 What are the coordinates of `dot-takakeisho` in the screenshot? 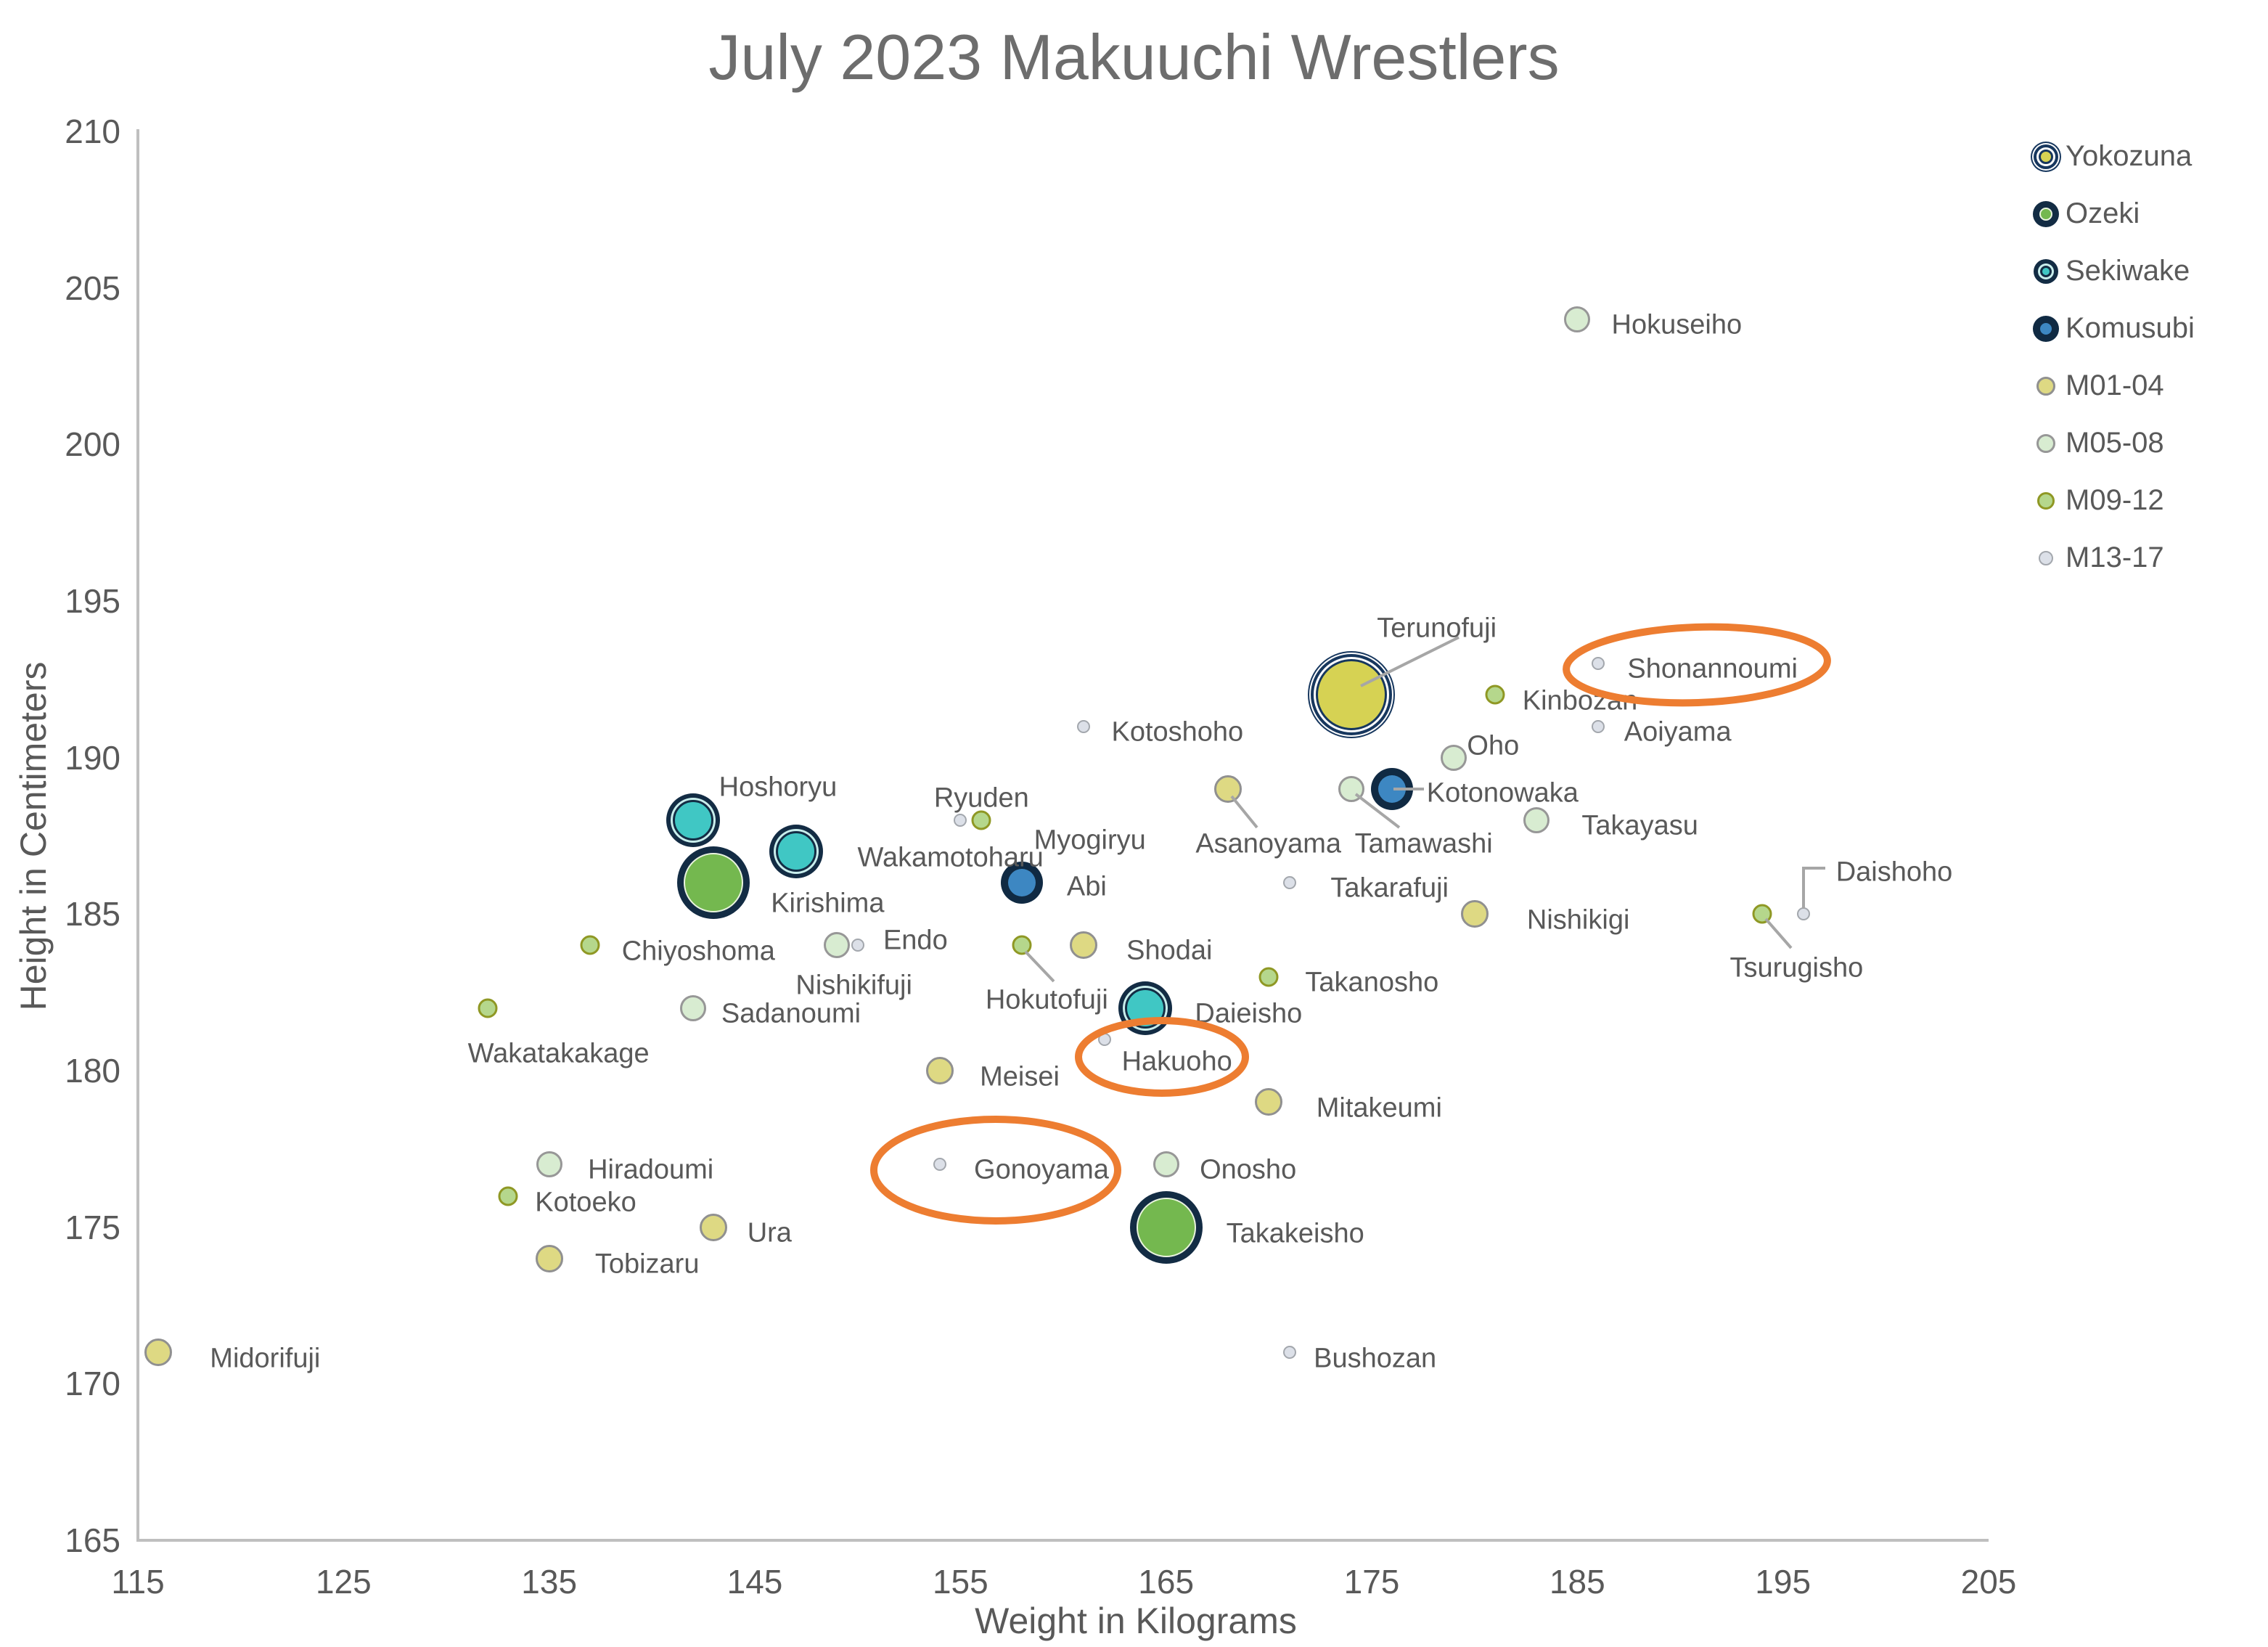 It's located at (1166, 1227).